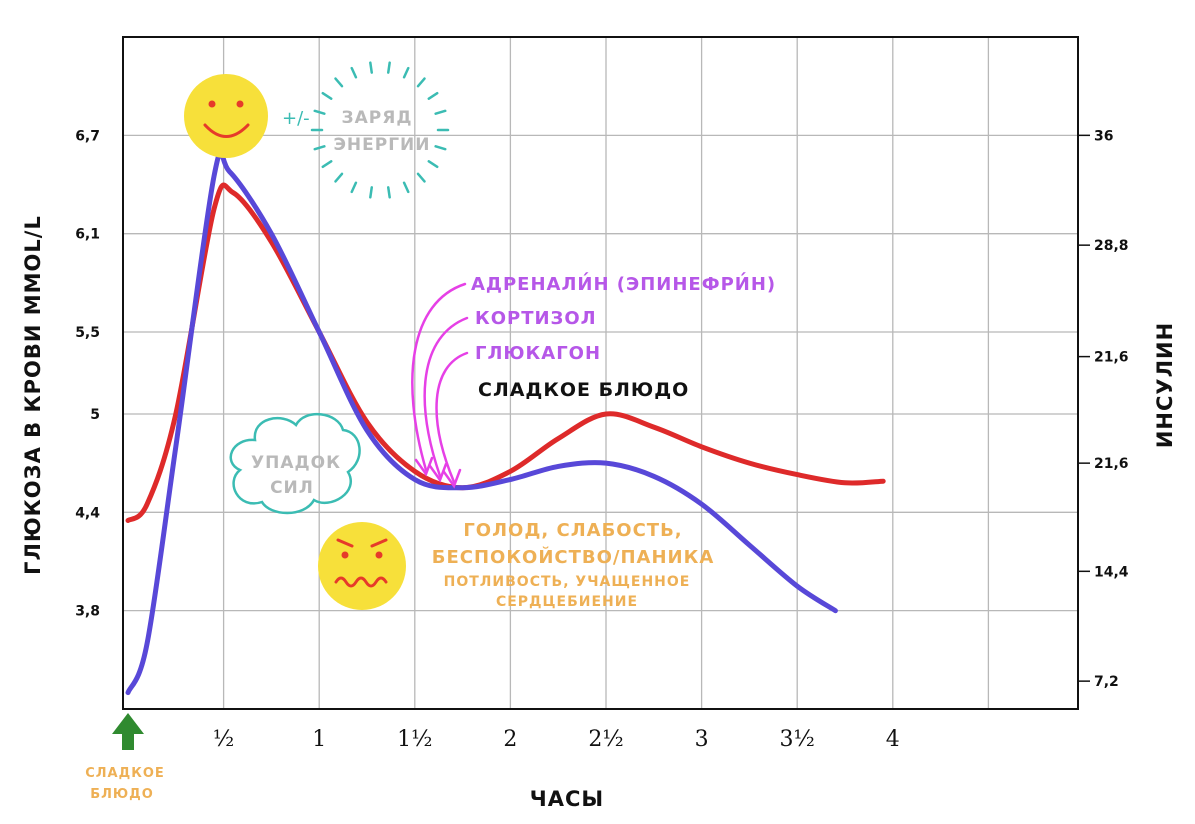 This screenshot has width=1195, height=824. Describe the element at coordinates (536, 318) in the screenshot. I see `hormone-label-cortisol: КОРТИЗОЛ` at that location.